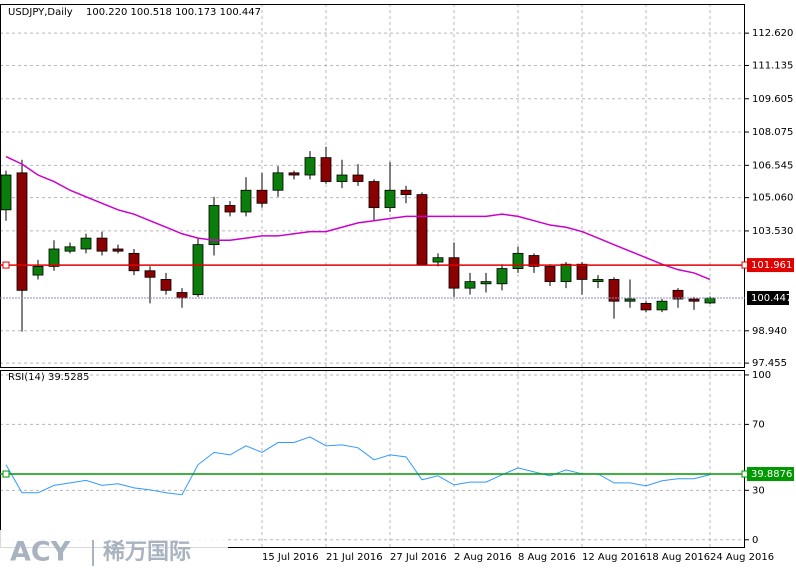 This screenshot has width=796, height=576. Describe the element at coordinates (547, 557) in the screenshot. I see `x-tick-label: 8 Aug 2016` at that location.